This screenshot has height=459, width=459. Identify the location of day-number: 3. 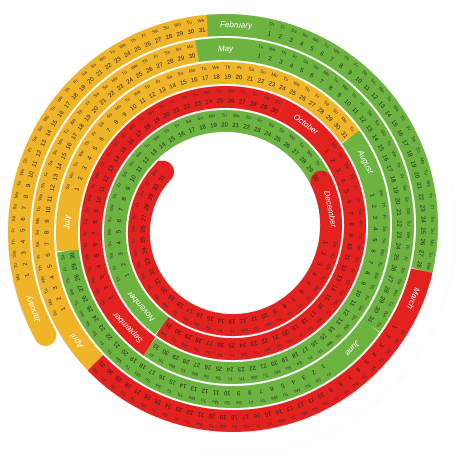
(337, 171).